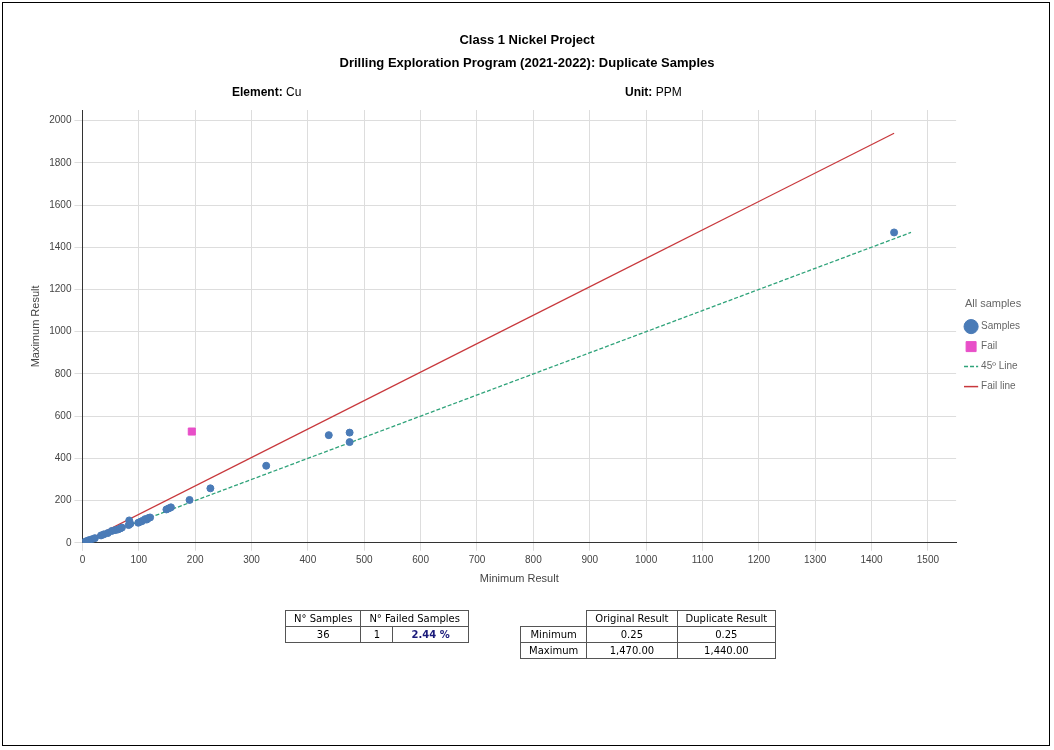 The height and width of the screenshot is (750, 1054). What do you see at coordinates (998, 386) in the screenshot?
I see `legend-label: Fail line` at bounding box center [998, 386].